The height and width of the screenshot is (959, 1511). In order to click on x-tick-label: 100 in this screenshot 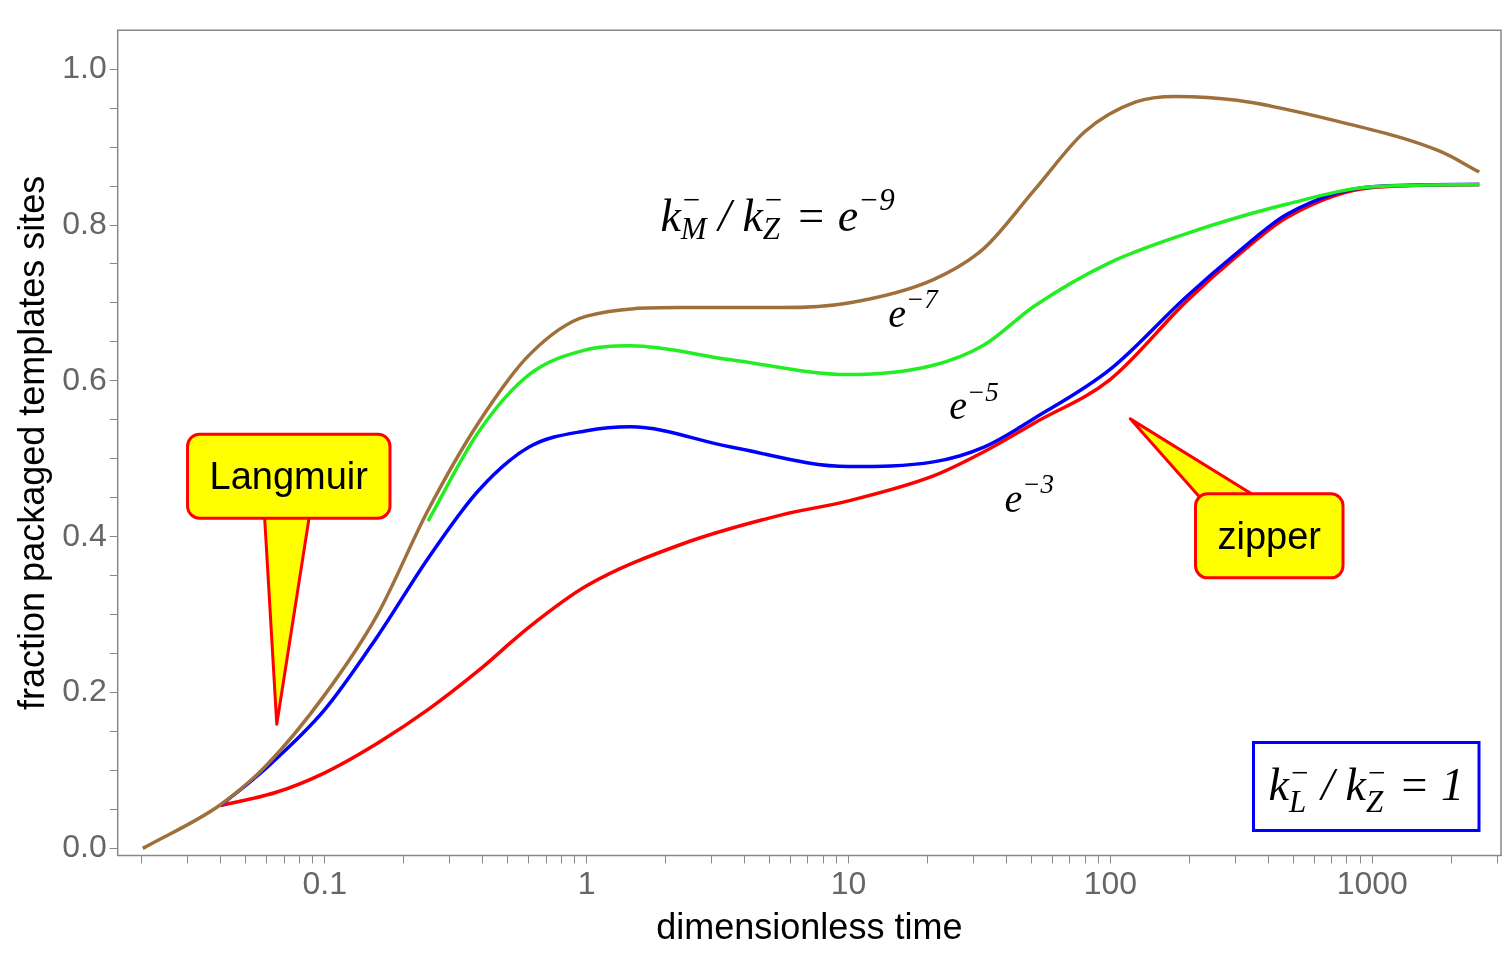, I will do `click(1110, 883)`.